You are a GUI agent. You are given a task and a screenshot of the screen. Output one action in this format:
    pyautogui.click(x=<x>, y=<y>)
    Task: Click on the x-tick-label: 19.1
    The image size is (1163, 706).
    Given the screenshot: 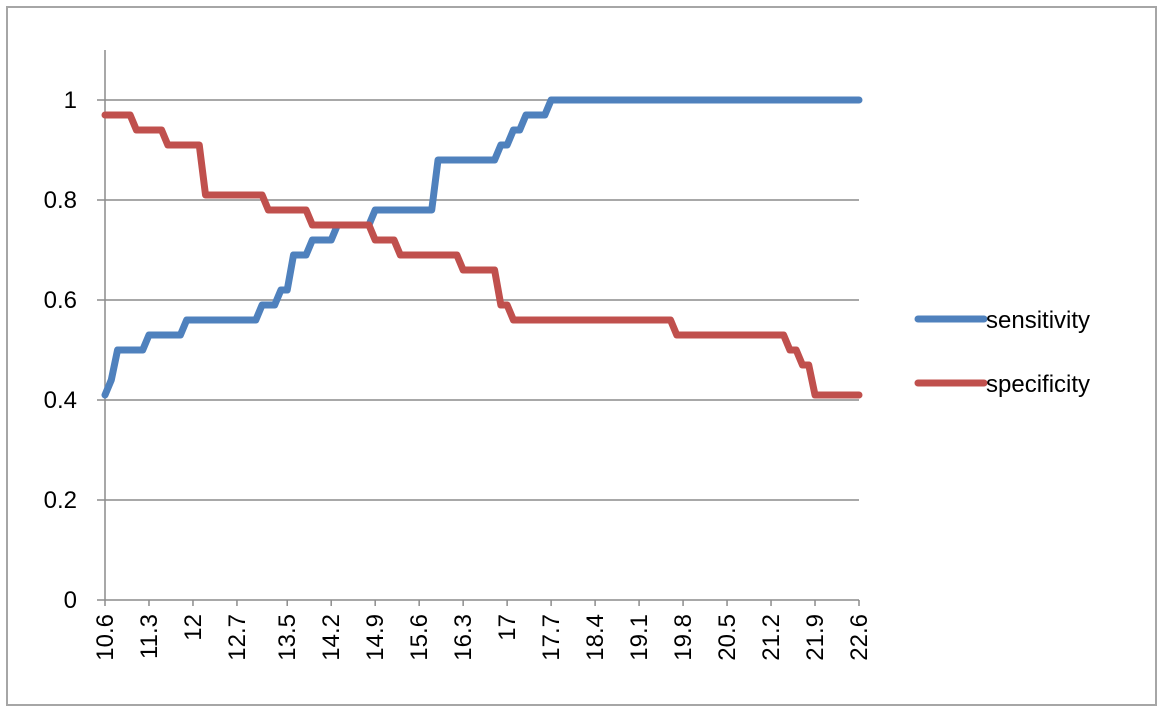 What is the action you would take?
    pyautogui.click(x=639, y=637)
    